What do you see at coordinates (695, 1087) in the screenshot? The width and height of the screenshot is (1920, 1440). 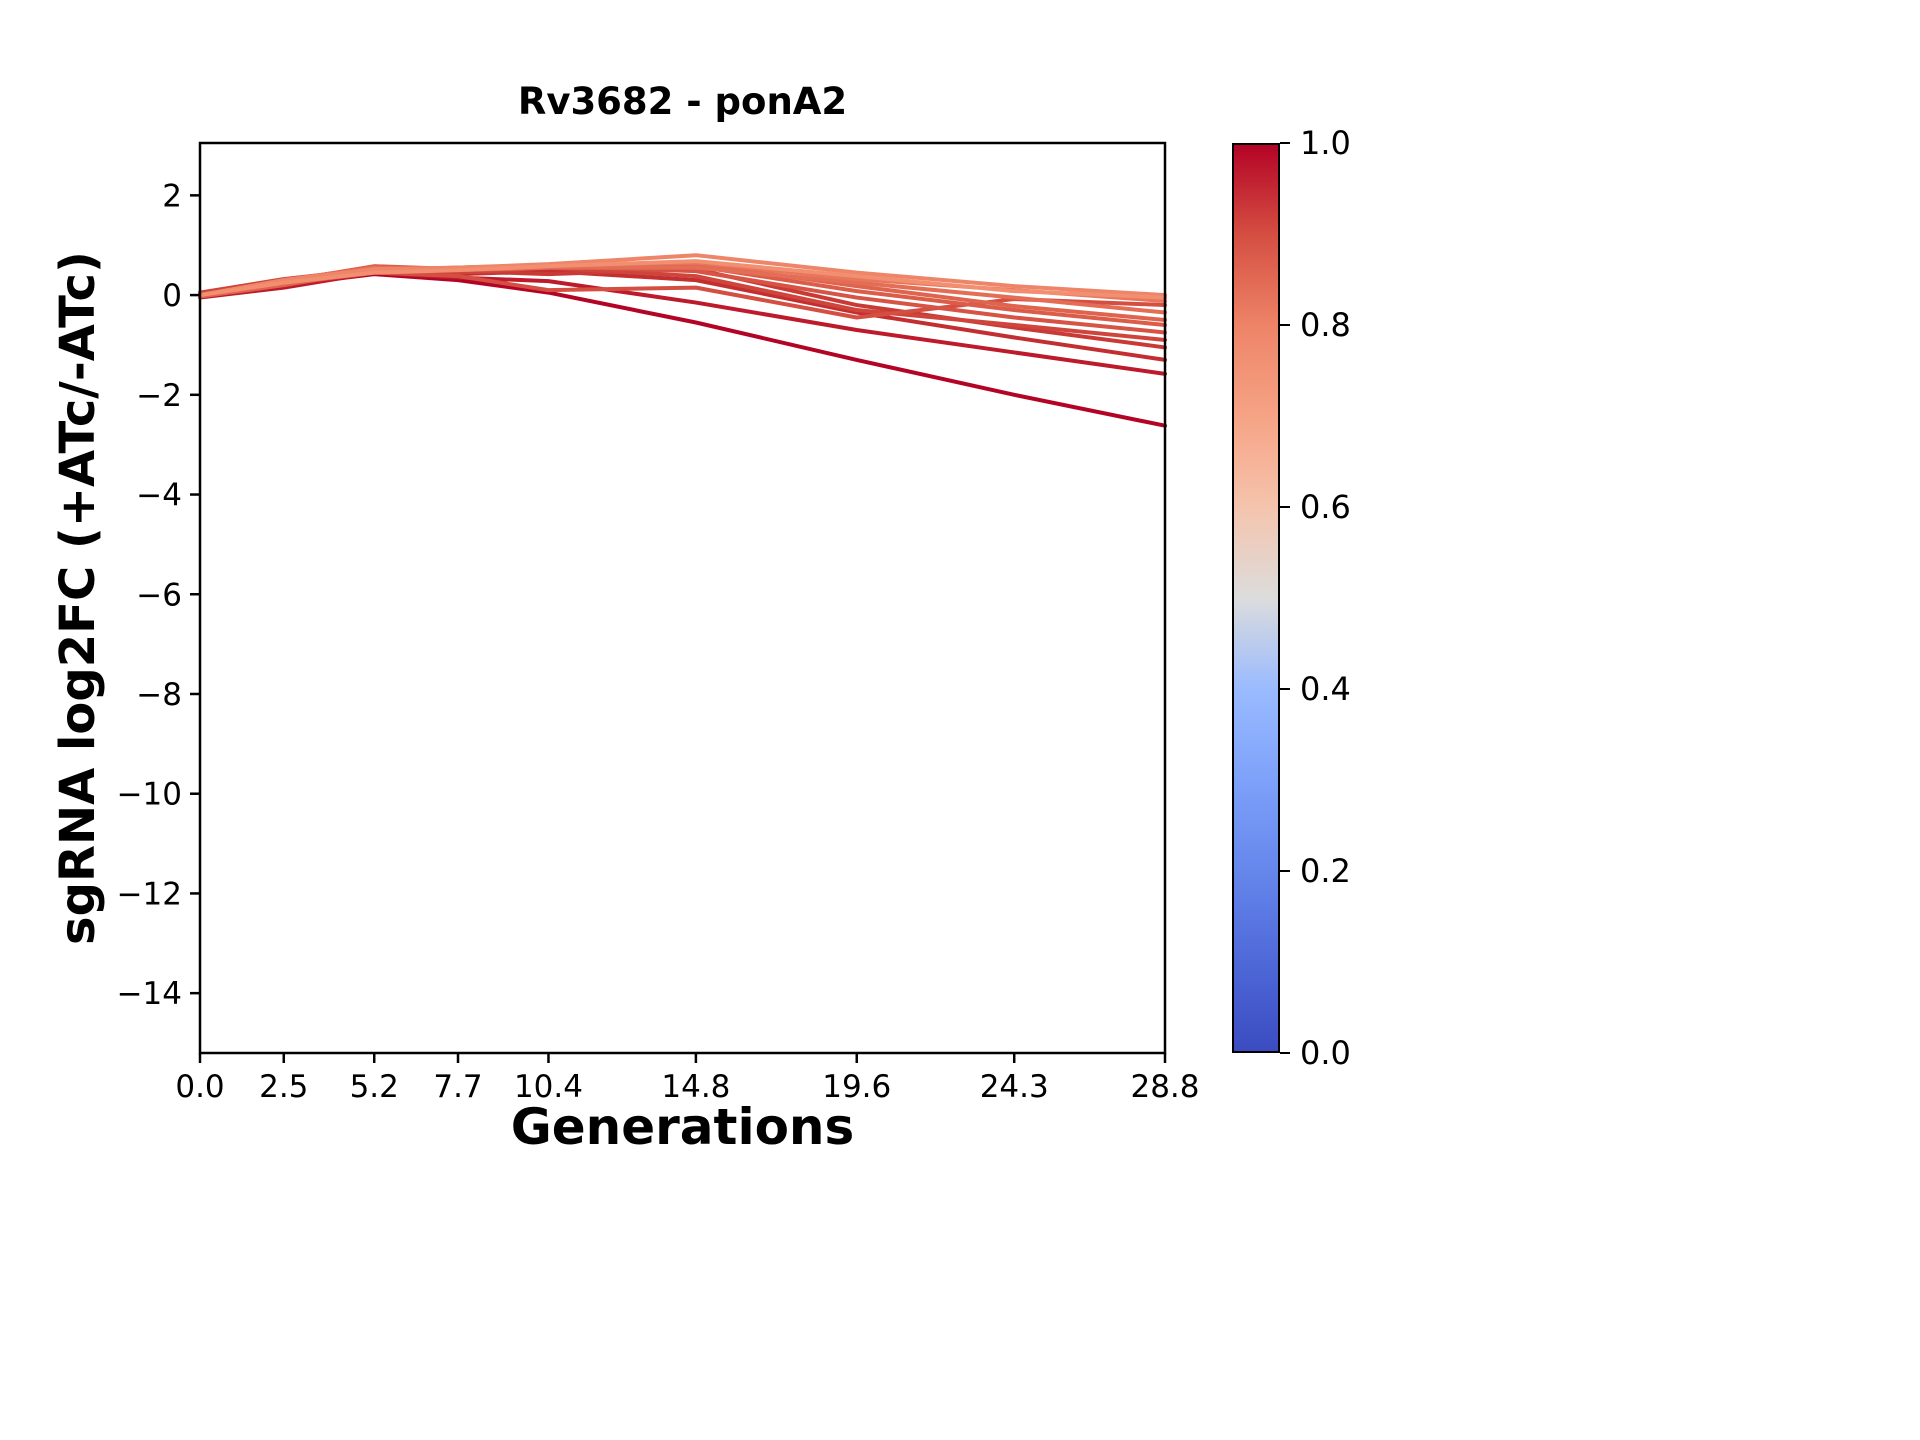 I see `x-tick-label: 14.8` at bounding box center [695, 1087].